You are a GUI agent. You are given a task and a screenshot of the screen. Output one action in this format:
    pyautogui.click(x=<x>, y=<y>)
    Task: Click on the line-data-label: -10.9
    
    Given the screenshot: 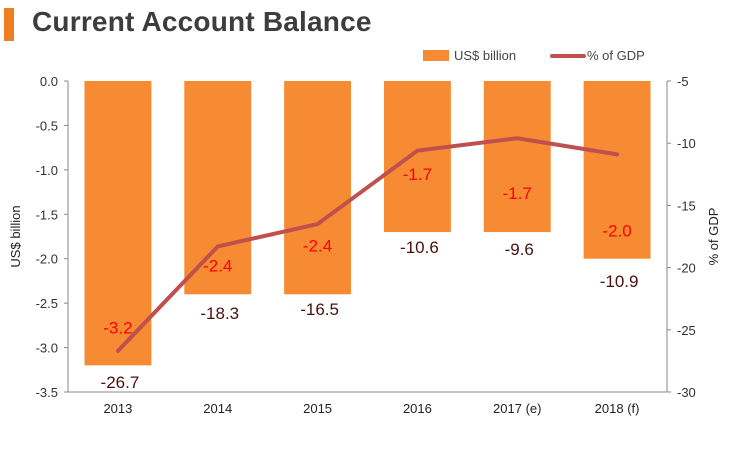 What is the action you would take?
    pyautogui.click(x=619, y=281)
    